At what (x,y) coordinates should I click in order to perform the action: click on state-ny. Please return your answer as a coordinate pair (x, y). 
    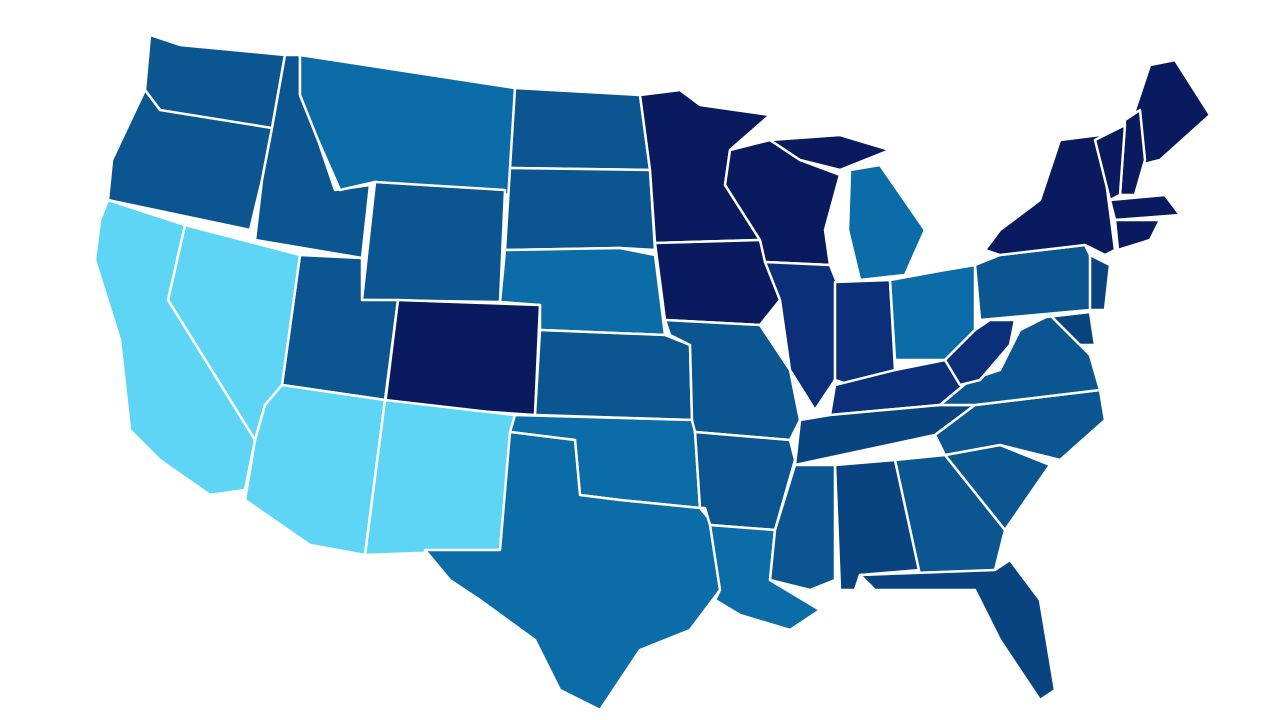
    Looking at the image, I should click on (1050, 195).